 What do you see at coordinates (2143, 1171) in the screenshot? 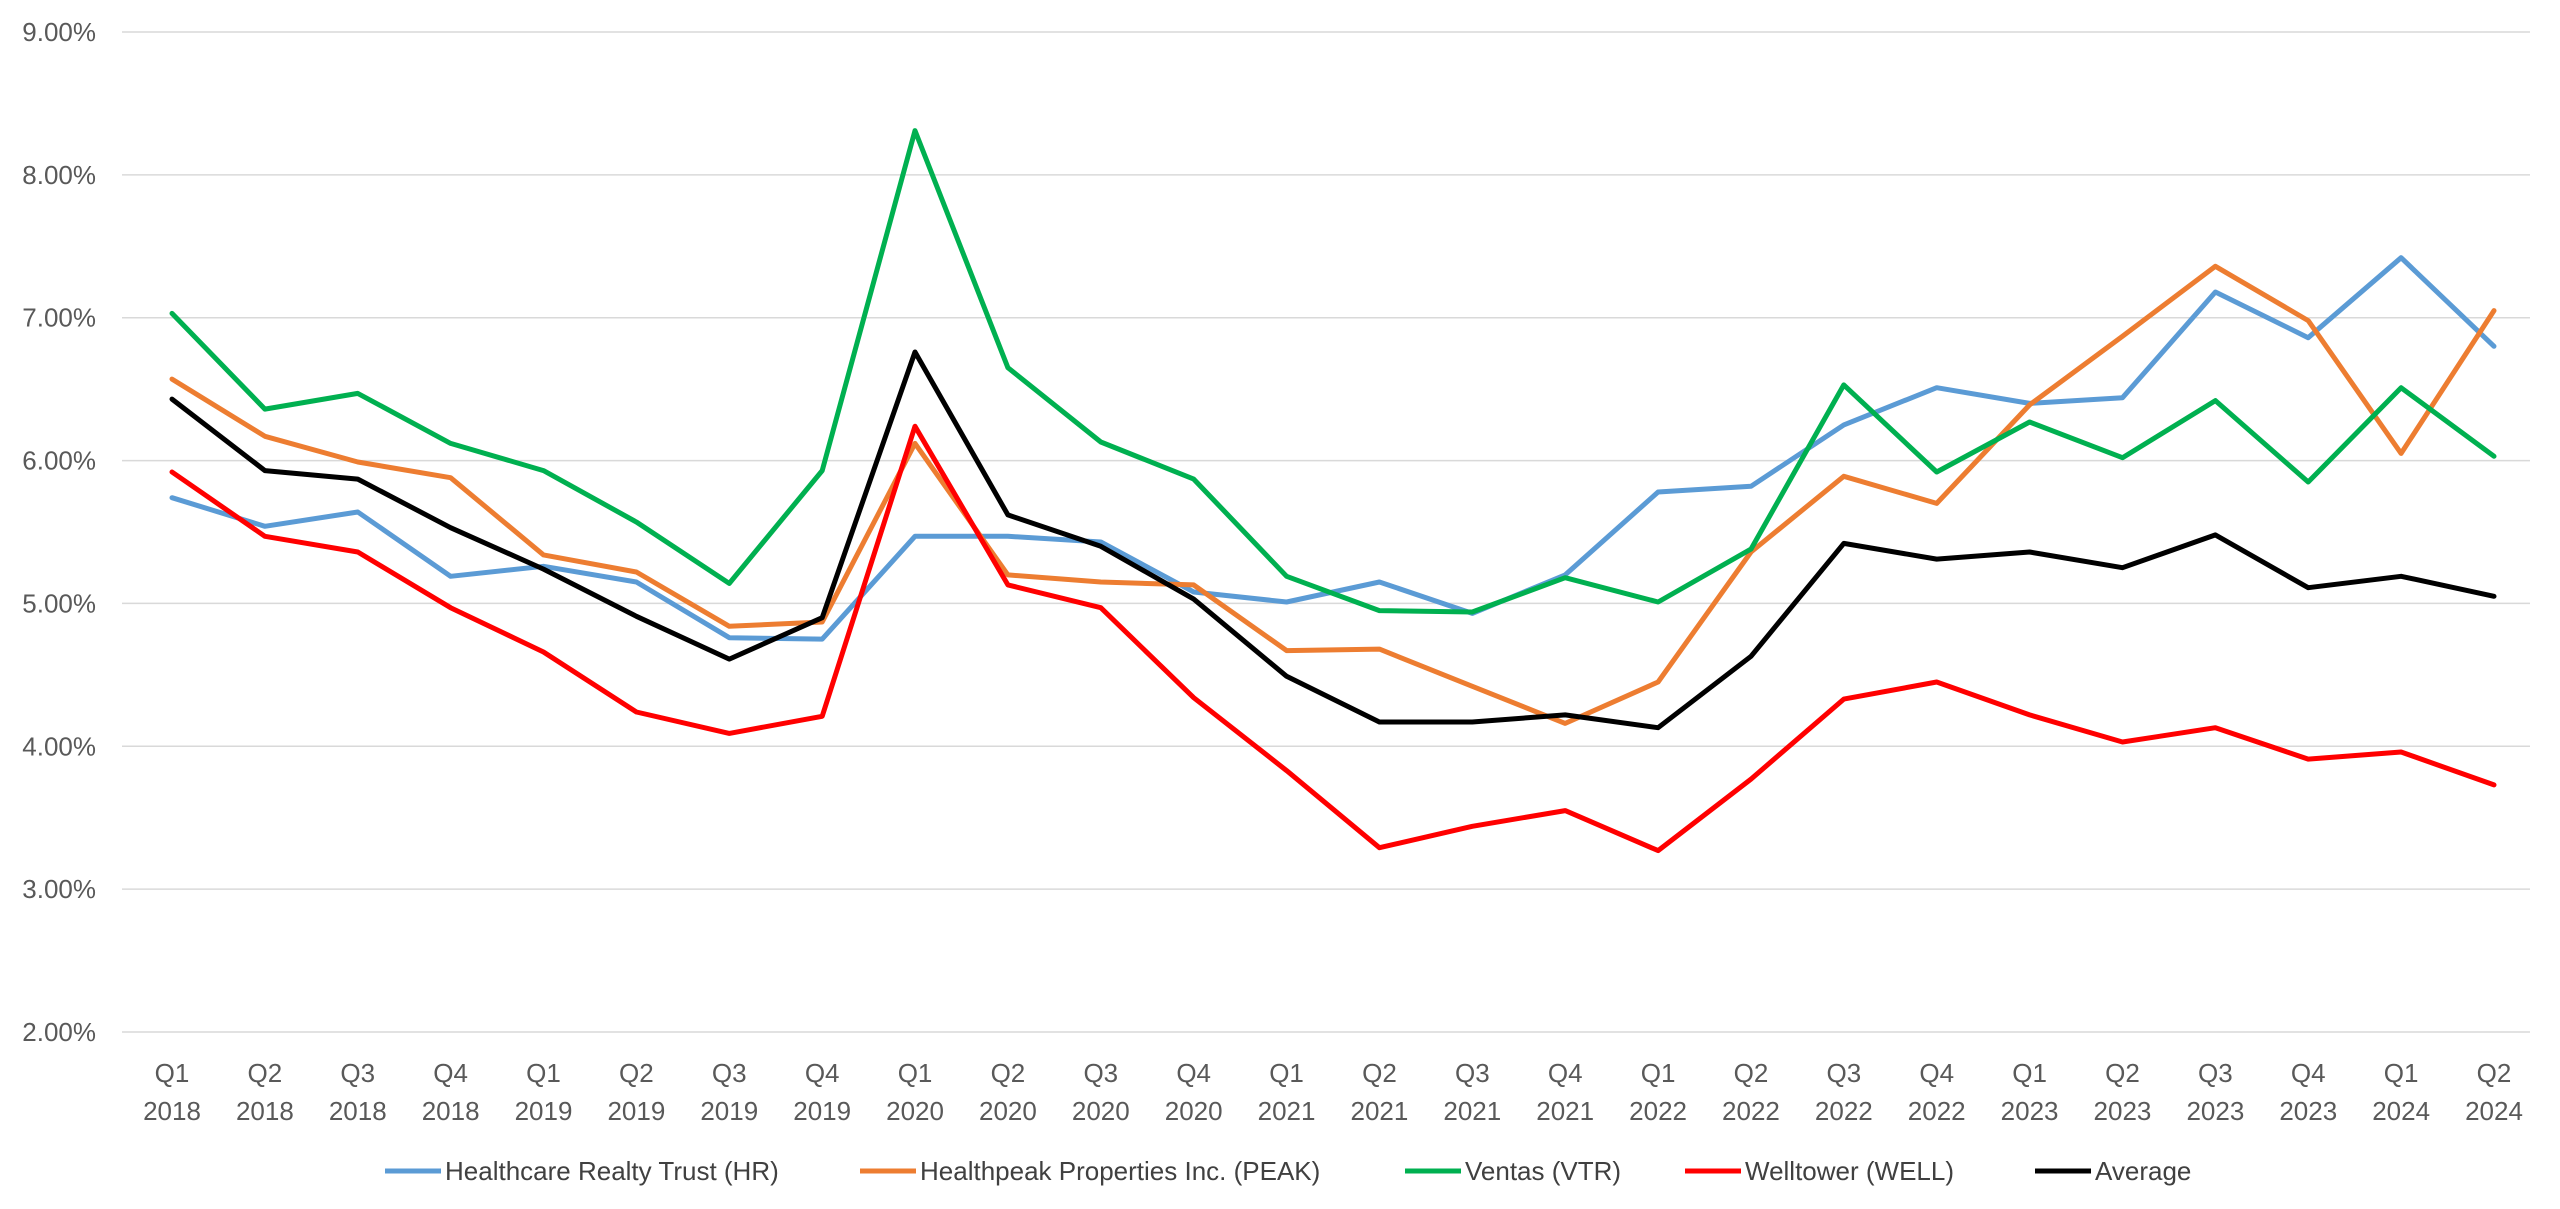
I see `legend-label-average: Average` at bounding box center [2143, 1171].